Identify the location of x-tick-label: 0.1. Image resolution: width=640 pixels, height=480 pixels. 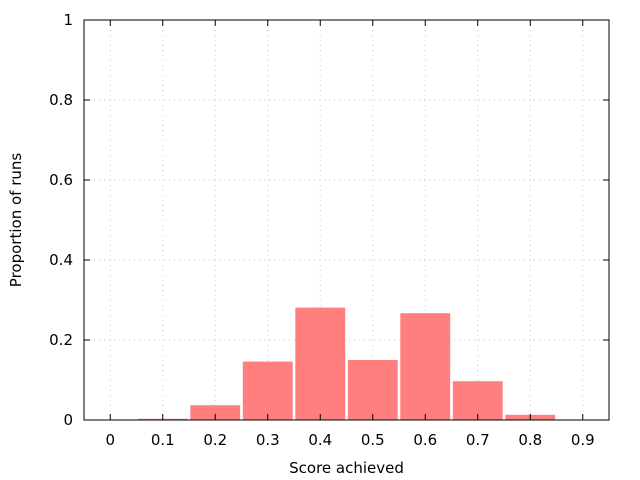
(163, 440).